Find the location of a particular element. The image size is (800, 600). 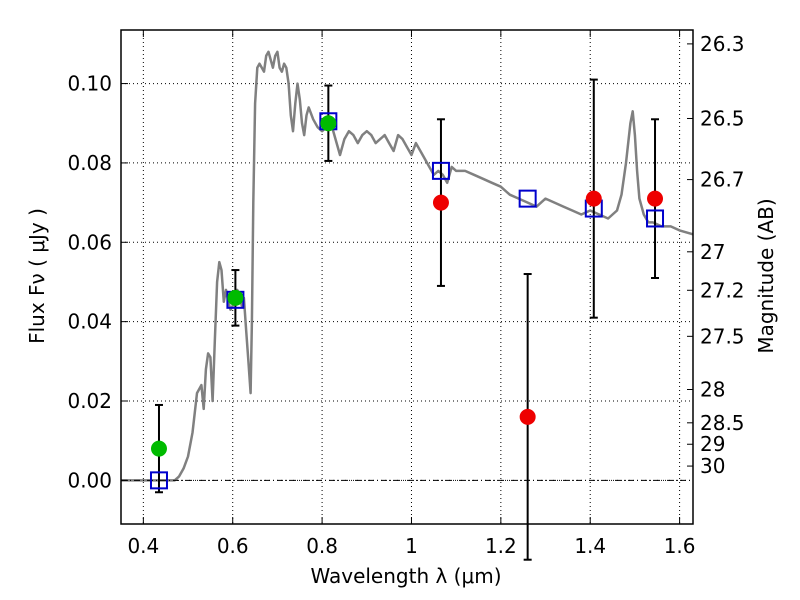

y-tick-label: 0.10 is located at coordinates (89, 84).